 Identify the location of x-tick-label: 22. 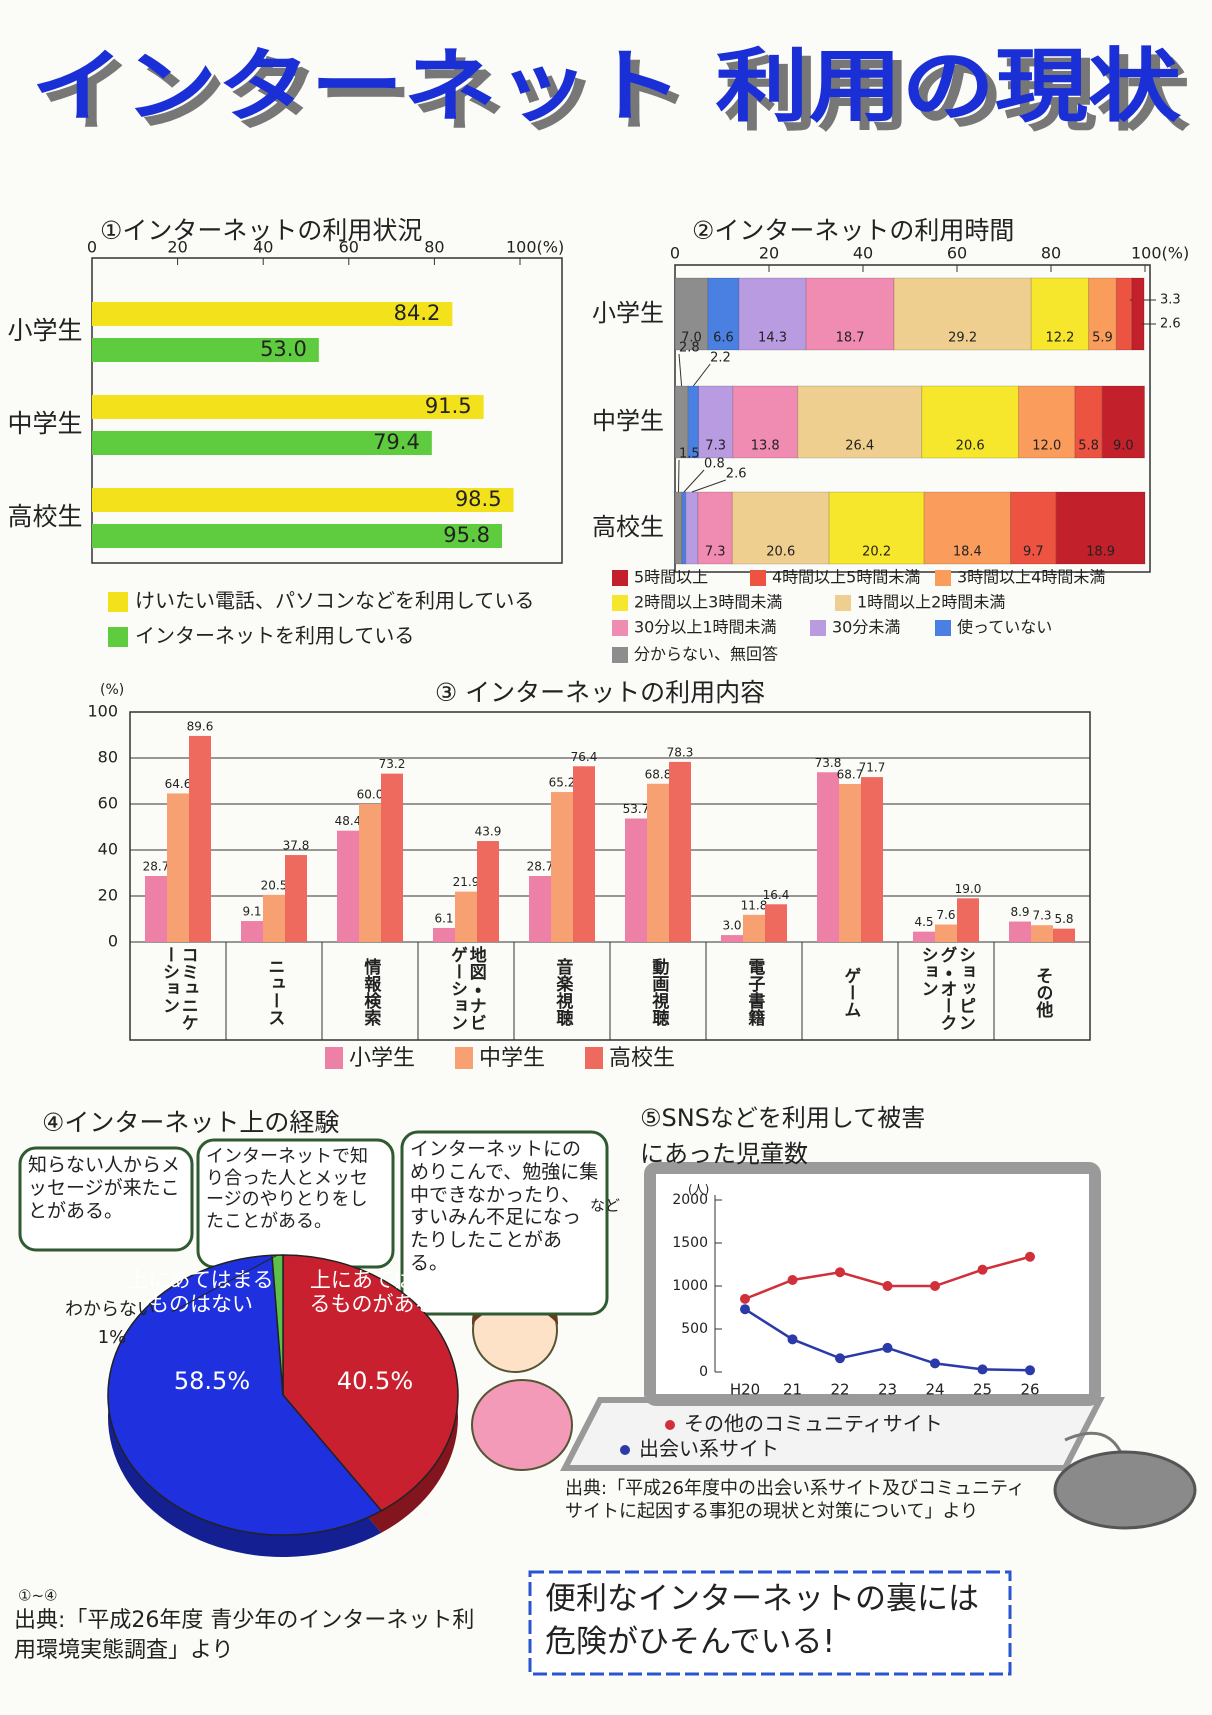
(839, 1390).